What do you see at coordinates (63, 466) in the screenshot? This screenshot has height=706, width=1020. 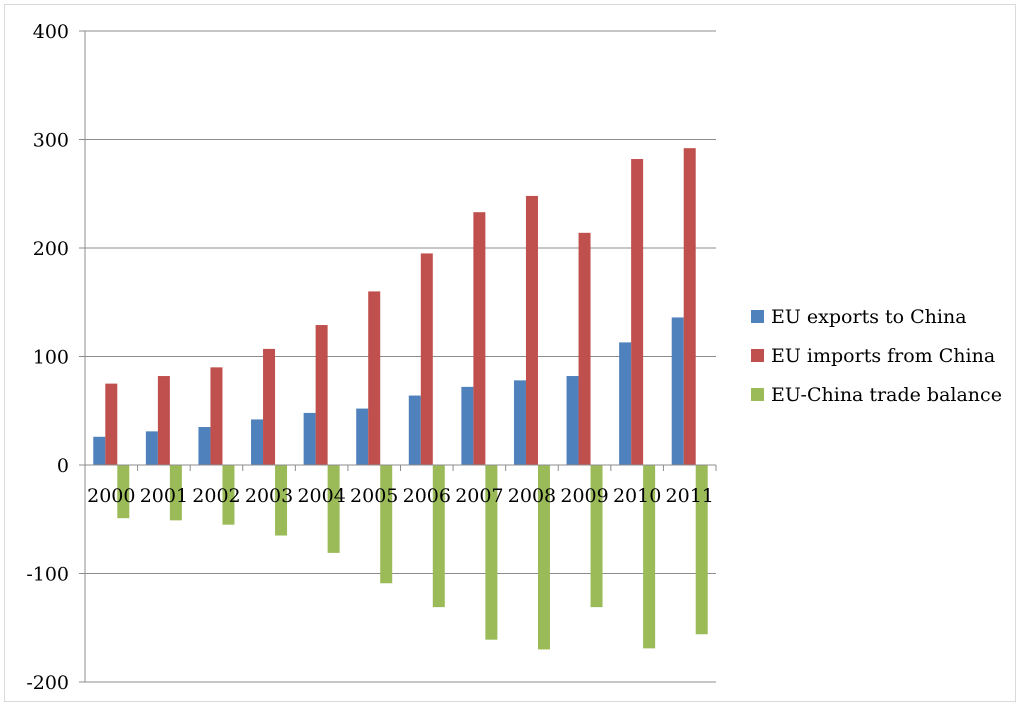 I see `y-tick-label: 0` at bounding box center [63, 466].